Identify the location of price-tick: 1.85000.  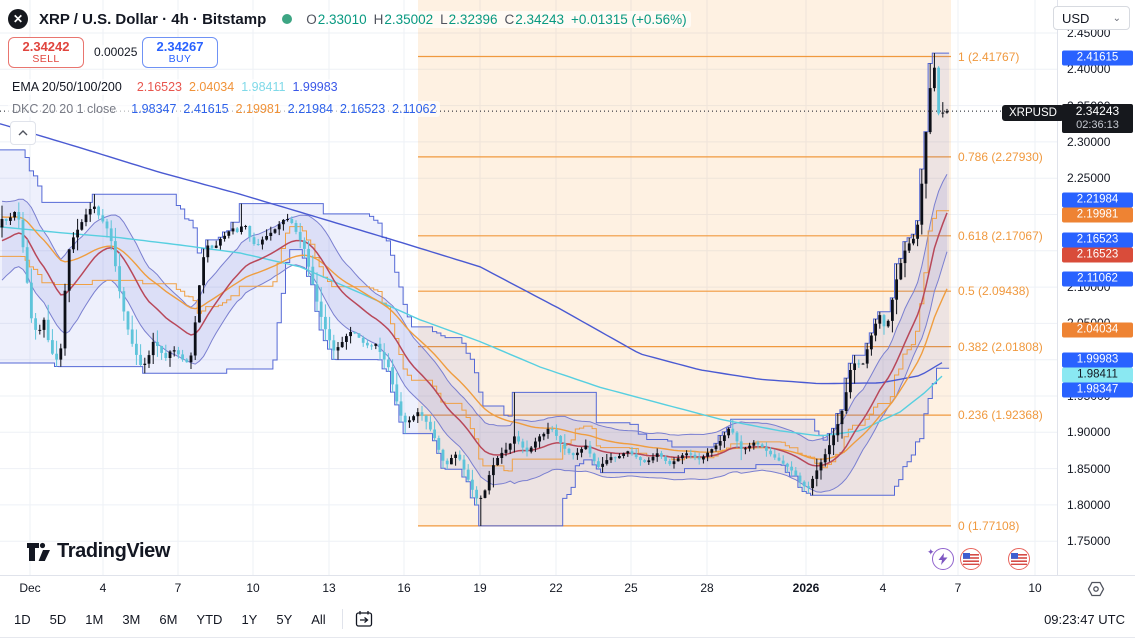
(1089, 468).